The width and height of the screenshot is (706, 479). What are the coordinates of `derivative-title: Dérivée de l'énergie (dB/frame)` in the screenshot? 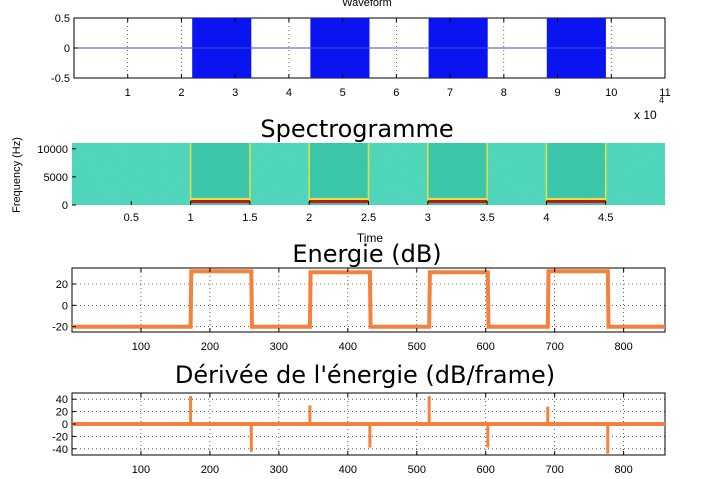 It's located at (365, 375).